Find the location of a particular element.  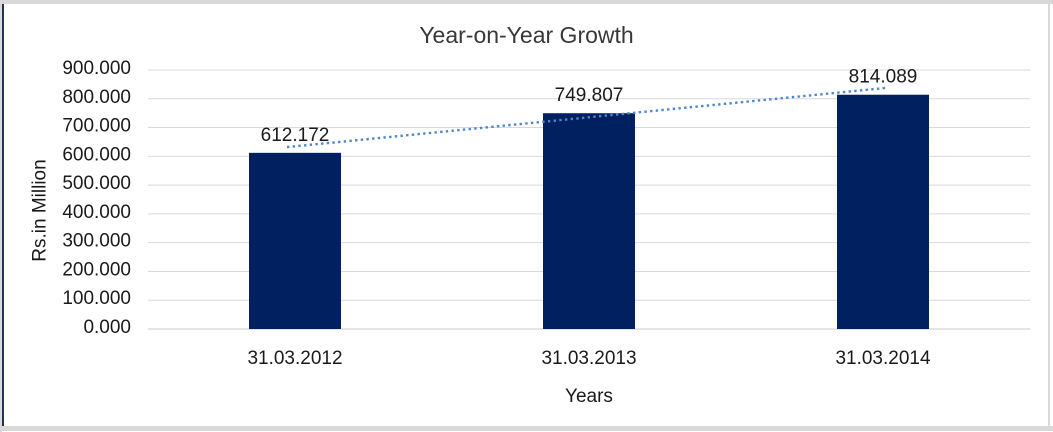

y-axis-tick-label: 400.000 is located at coordinates (96, 212).